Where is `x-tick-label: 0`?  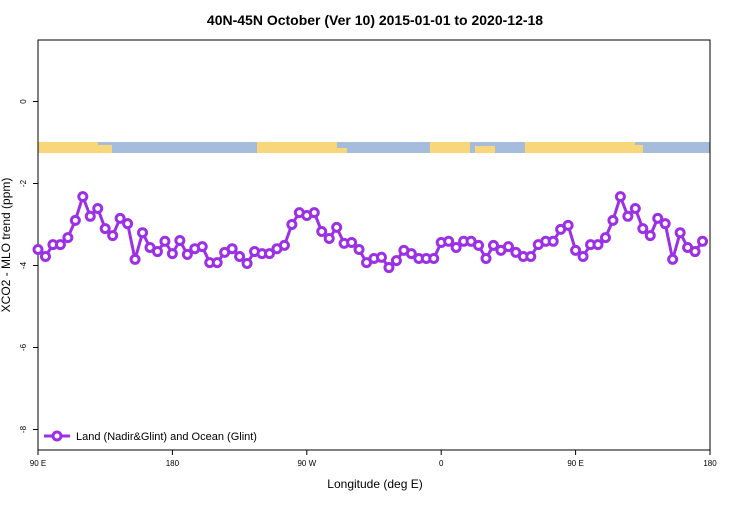
x-tick-label: 0 is located at coordinates (441, 463).